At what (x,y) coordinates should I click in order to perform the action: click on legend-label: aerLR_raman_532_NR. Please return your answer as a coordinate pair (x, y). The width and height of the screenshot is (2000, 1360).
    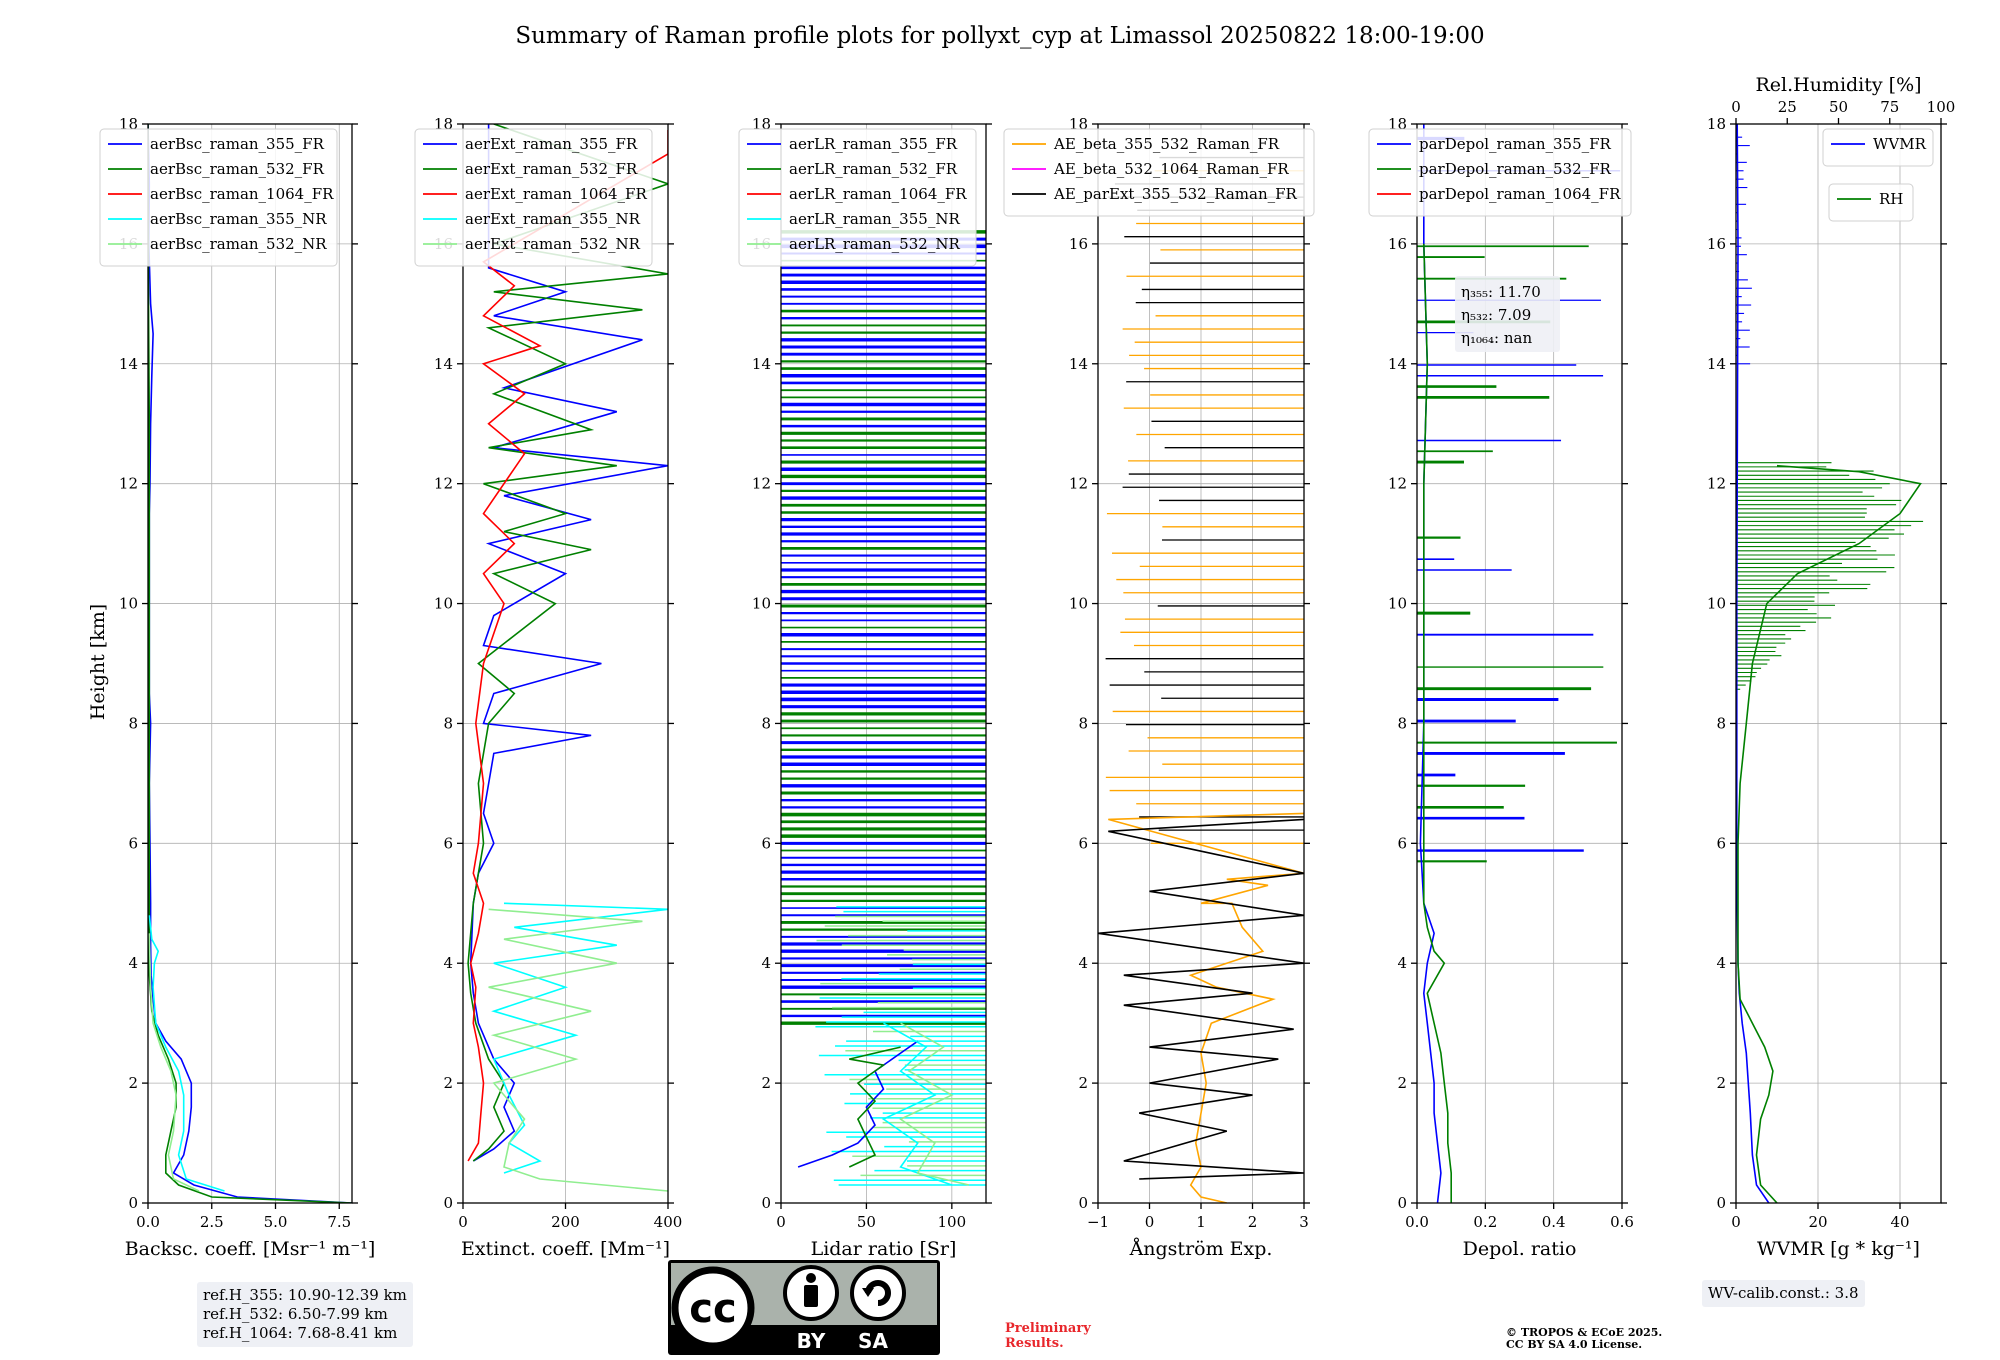
    Looking at the image, I should click on (874, 244).